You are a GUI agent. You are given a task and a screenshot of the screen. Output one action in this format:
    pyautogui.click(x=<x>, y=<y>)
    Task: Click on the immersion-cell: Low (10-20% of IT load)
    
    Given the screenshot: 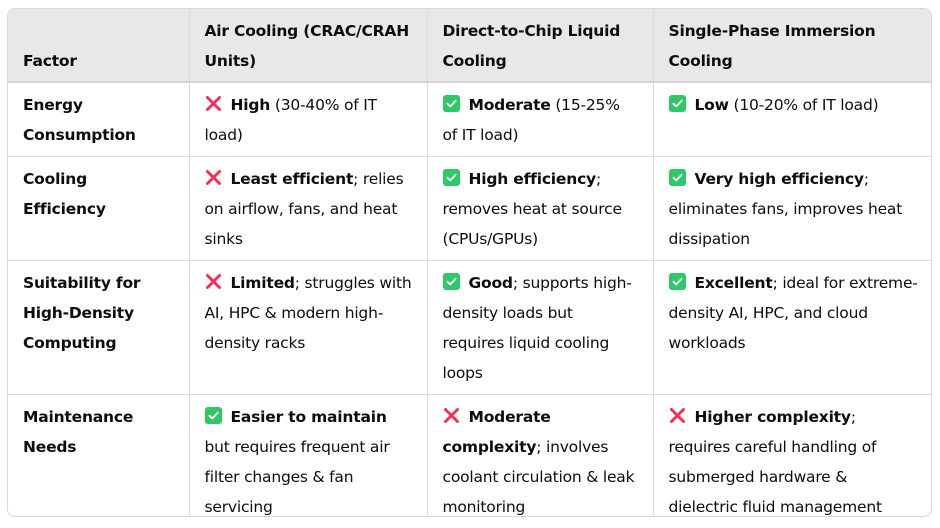 What is the action you would take?
    pyautogui.click(x=792, y=119)
    